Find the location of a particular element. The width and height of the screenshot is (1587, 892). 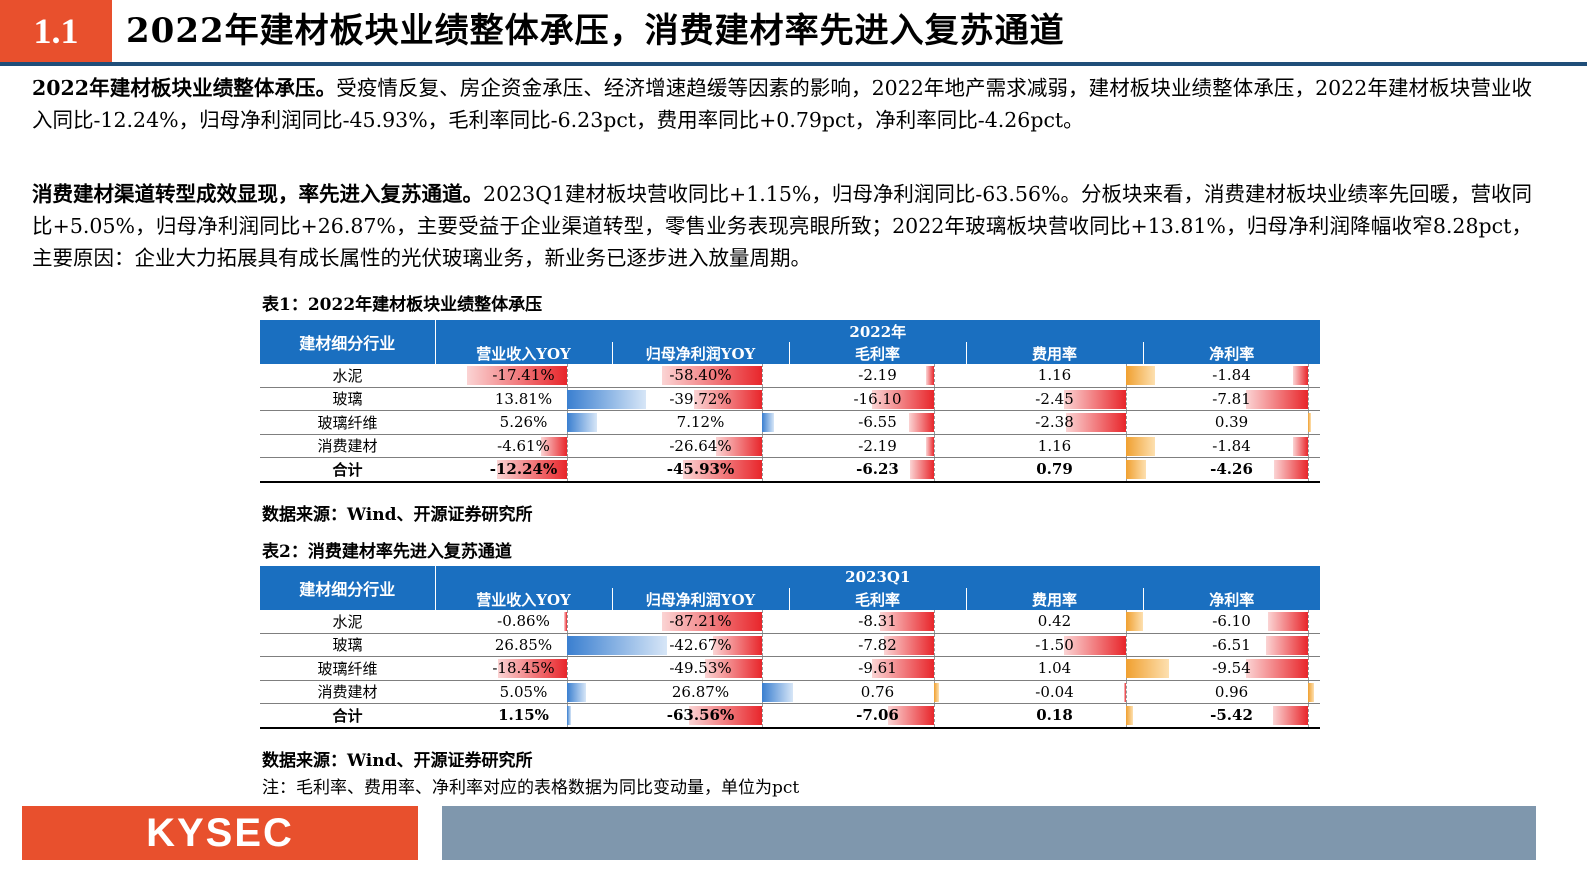

data-cell: 0.96 is located at coordinates (1232, 692).